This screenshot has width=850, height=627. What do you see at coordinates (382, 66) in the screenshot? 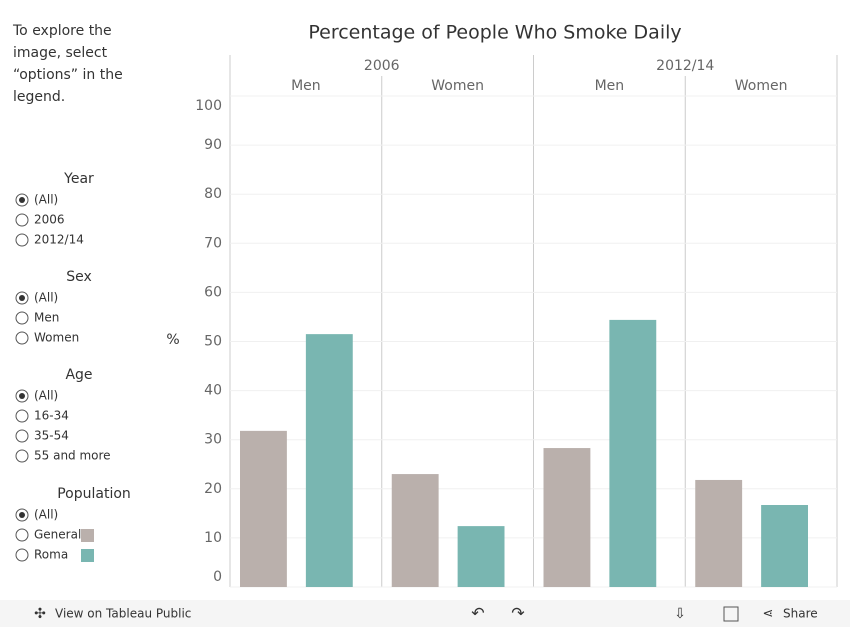
I see `group-label: 2006` at bounding box center [382, 66].